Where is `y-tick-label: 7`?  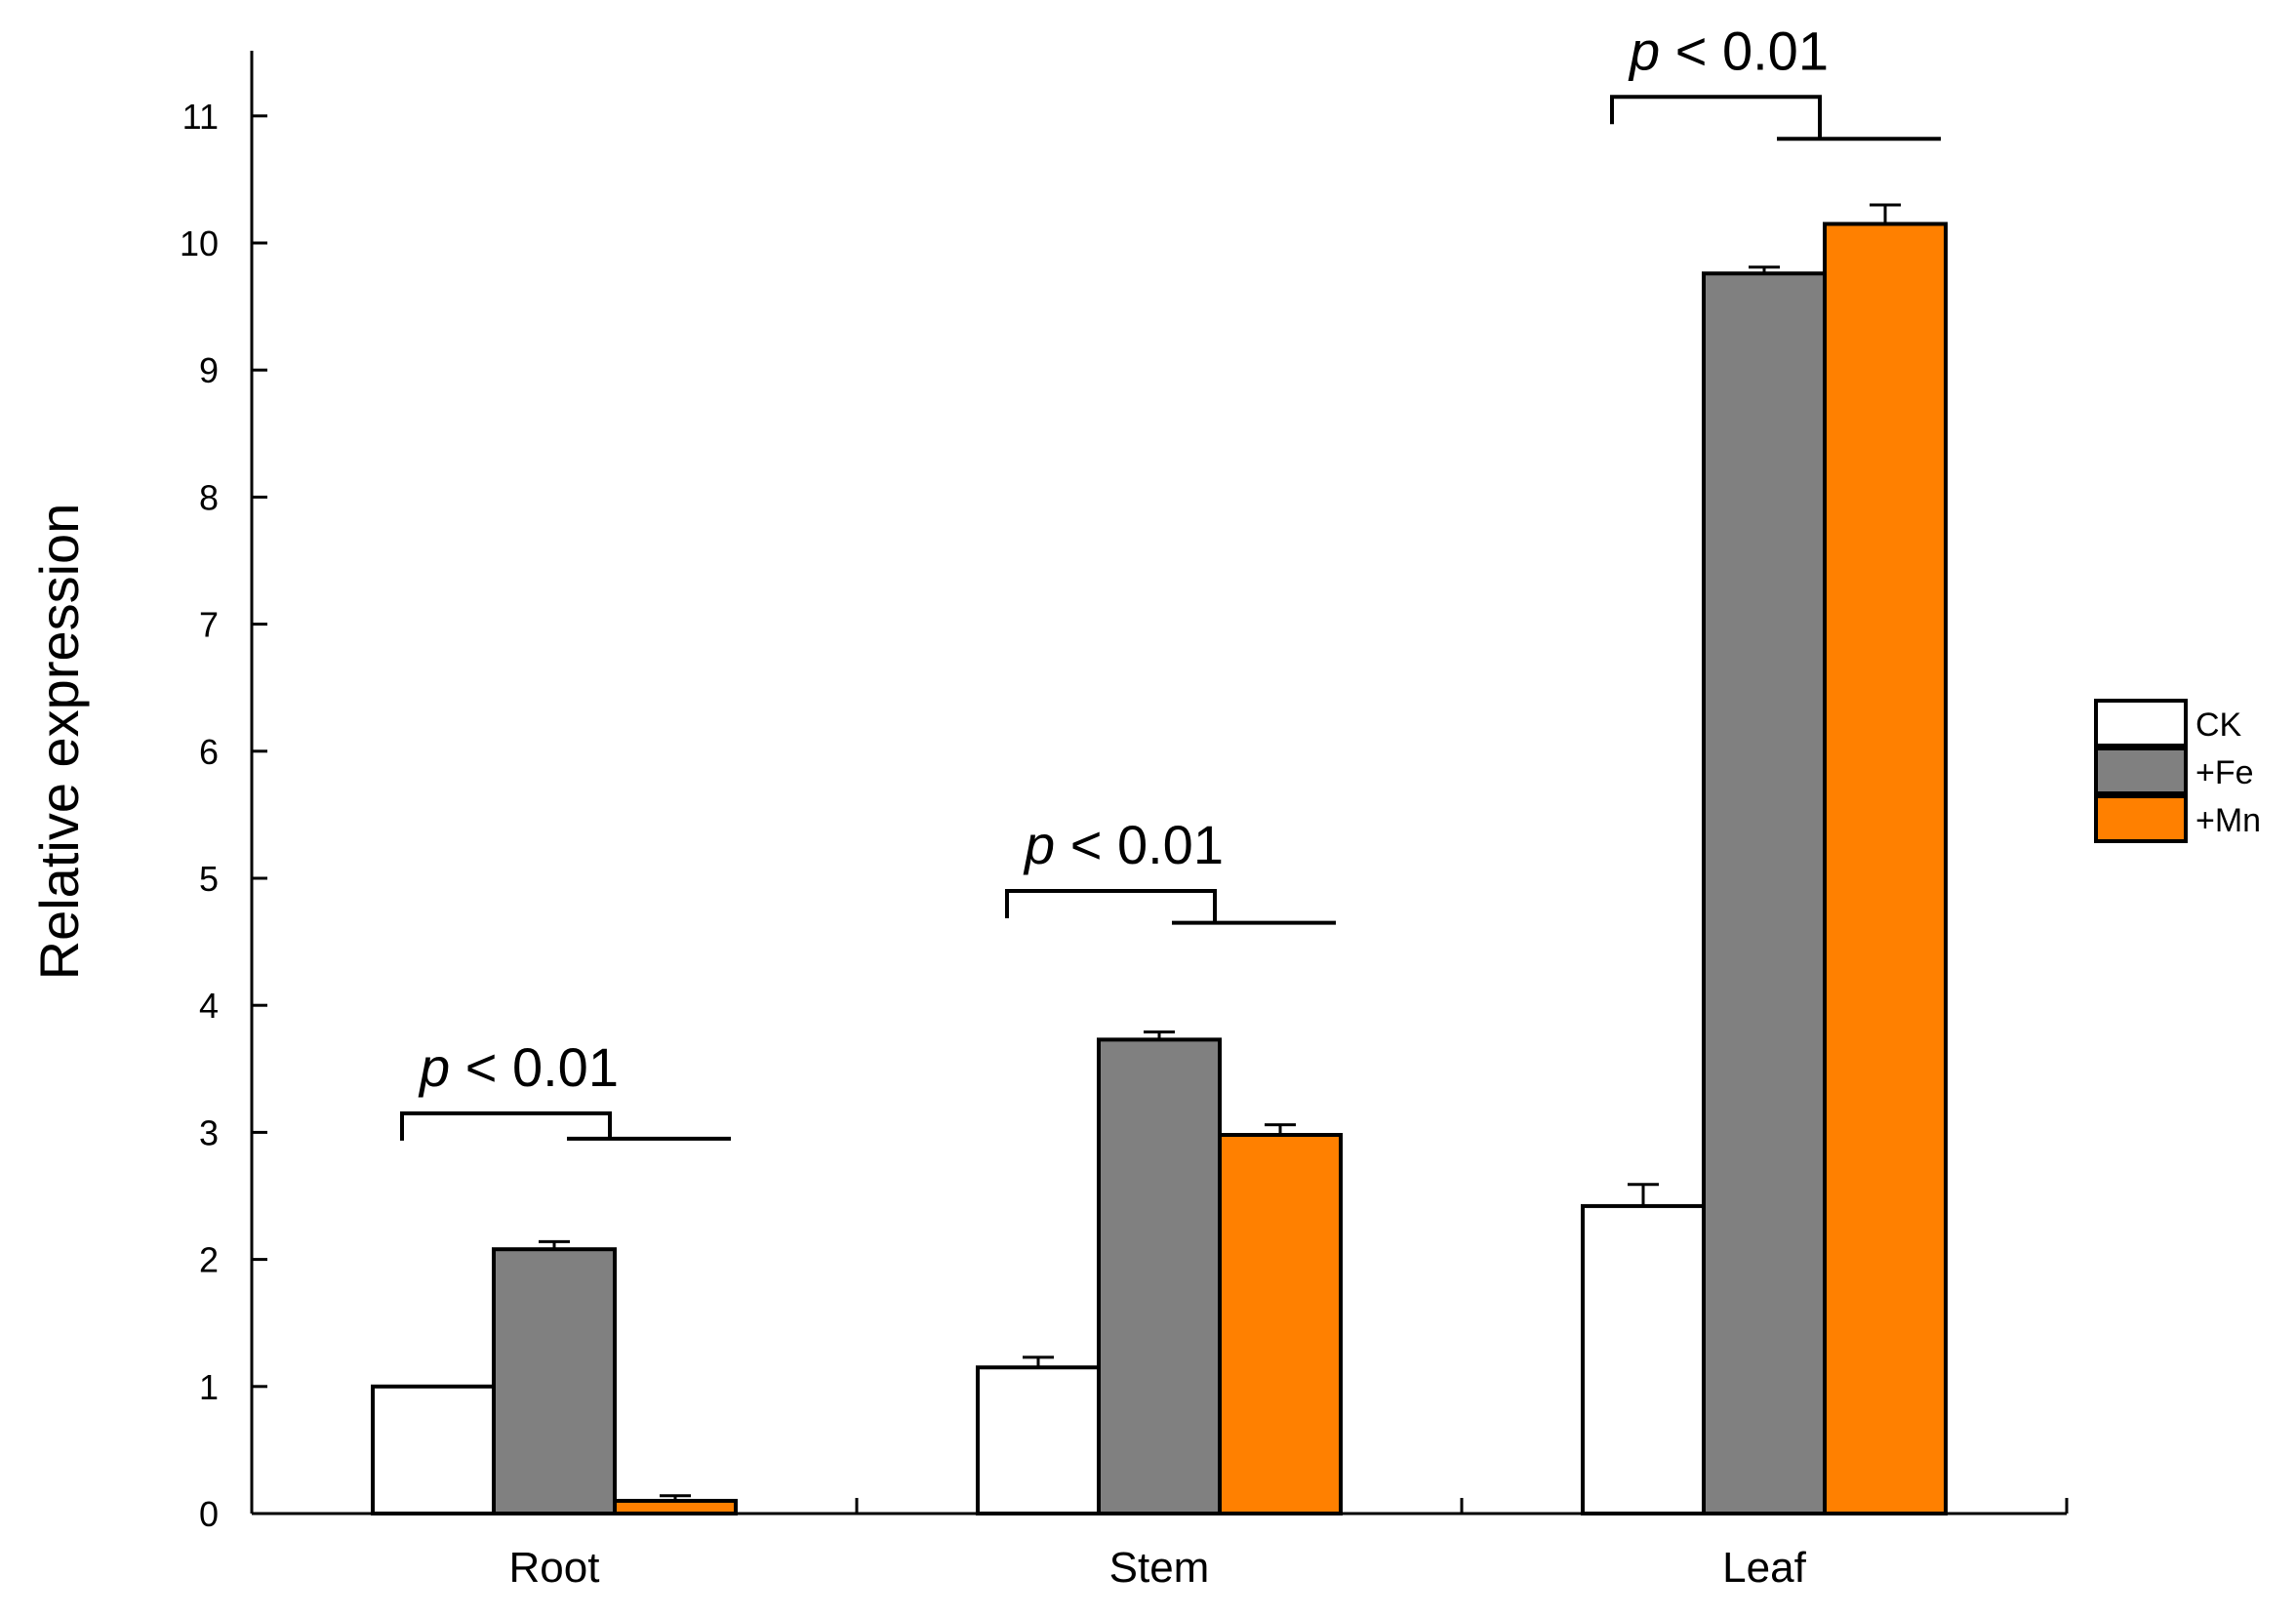 y-tick-label: 7 is located at coordinates (209, 625).